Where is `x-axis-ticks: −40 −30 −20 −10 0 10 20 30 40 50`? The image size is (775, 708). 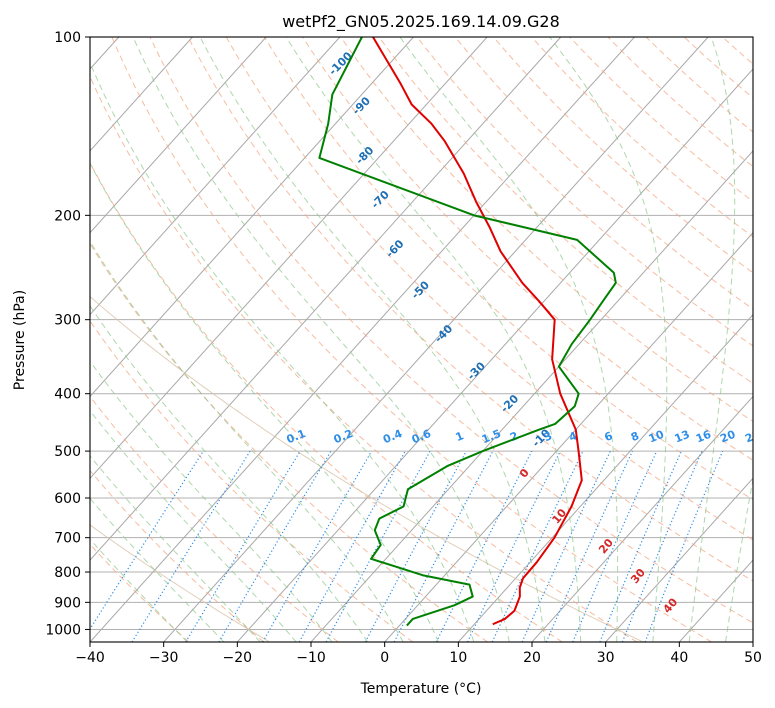
x-axis-ticks: −40 −30 −20 −10 0 10 20 30 40 50 is located at coordinates (418, 654).